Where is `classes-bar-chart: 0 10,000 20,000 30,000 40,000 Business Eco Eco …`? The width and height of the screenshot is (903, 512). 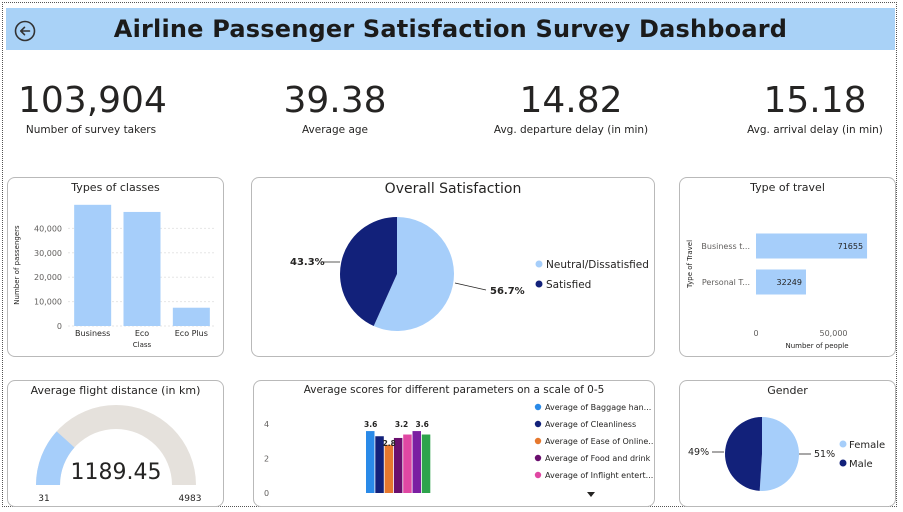 classes-bar-chart: 0 10,000 20,000 30,000 40,000 Business Eco Eco … is located at coordinates (115, 276).